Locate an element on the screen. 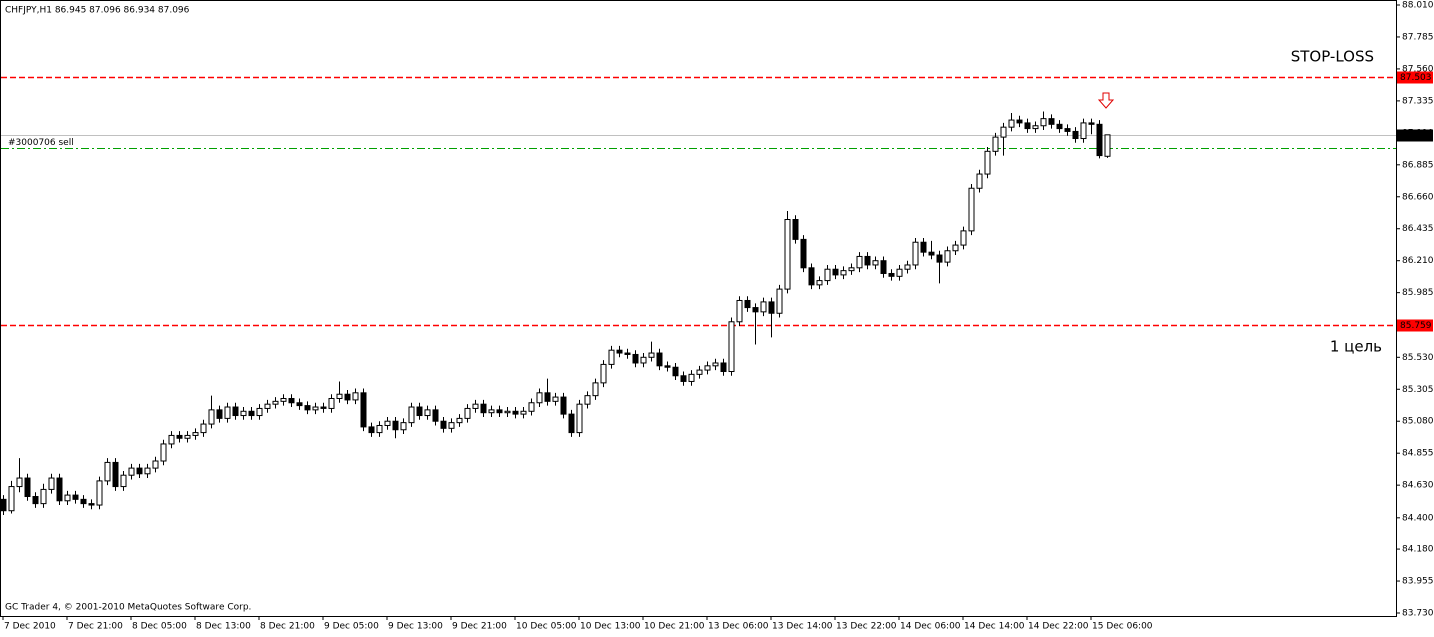 This screenshot has height=637, width=1434. y-tick-label: 88.010 is located at coordinates (1418, 6).